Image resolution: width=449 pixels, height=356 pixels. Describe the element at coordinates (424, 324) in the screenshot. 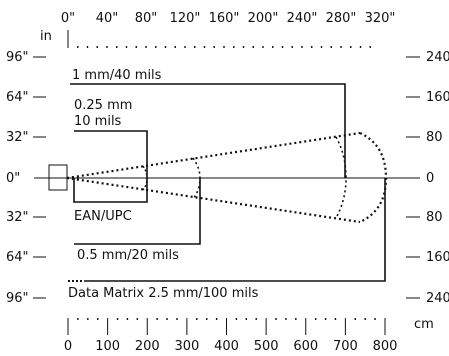

I see `bottom-axis-unit: cm` at that location.